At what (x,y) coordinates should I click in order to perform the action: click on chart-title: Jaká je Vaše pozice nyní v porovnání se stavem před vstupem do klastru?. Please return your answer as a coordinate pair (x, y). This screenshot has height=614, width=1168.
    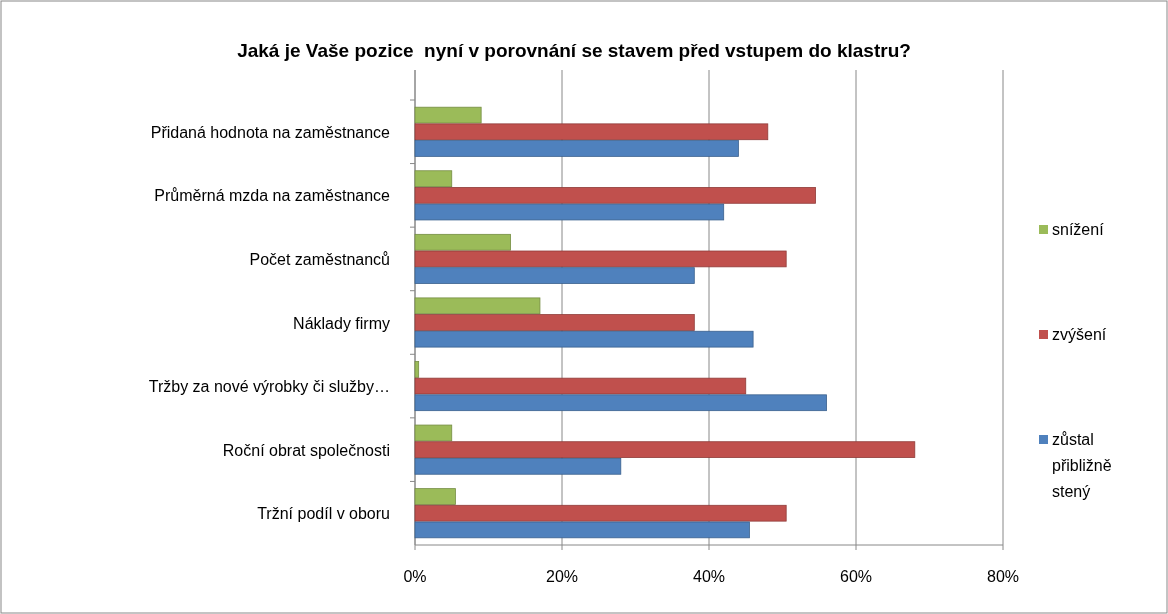
    Looking at the image, I should click on (574, 50).